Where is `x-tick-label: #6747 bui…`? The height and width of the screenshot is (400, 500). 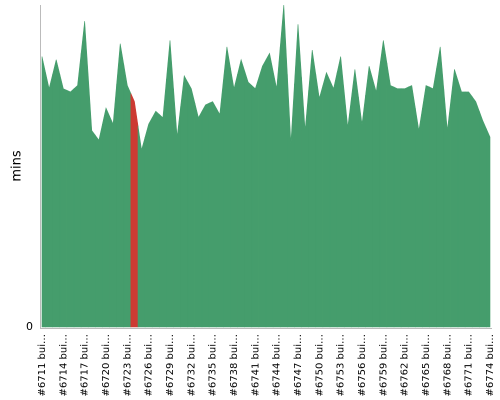 x-tick-label: #6747 bui… is located at coordinates (298, 365).